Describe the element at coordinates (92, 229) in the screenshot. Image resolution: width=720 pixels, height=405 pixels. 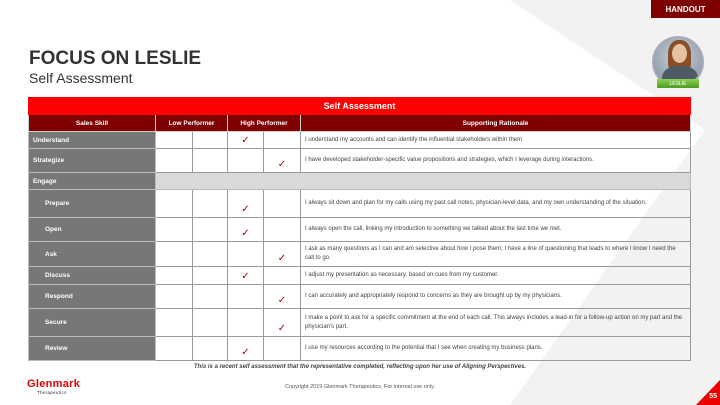
I see `skill-cell: Open` at that location.